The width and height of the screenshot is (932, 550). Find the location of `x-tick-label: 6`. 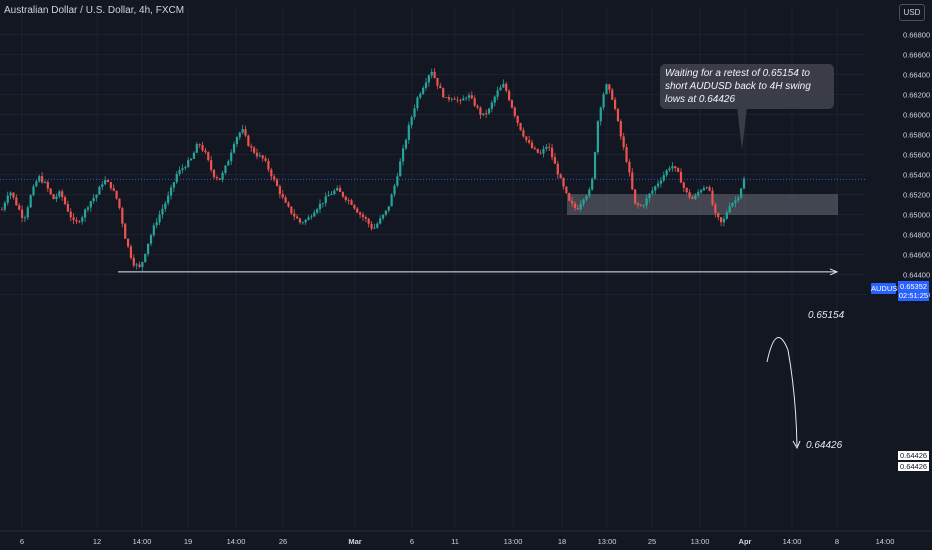

x-tick-label: 6 is located at coordinates (412, 541).